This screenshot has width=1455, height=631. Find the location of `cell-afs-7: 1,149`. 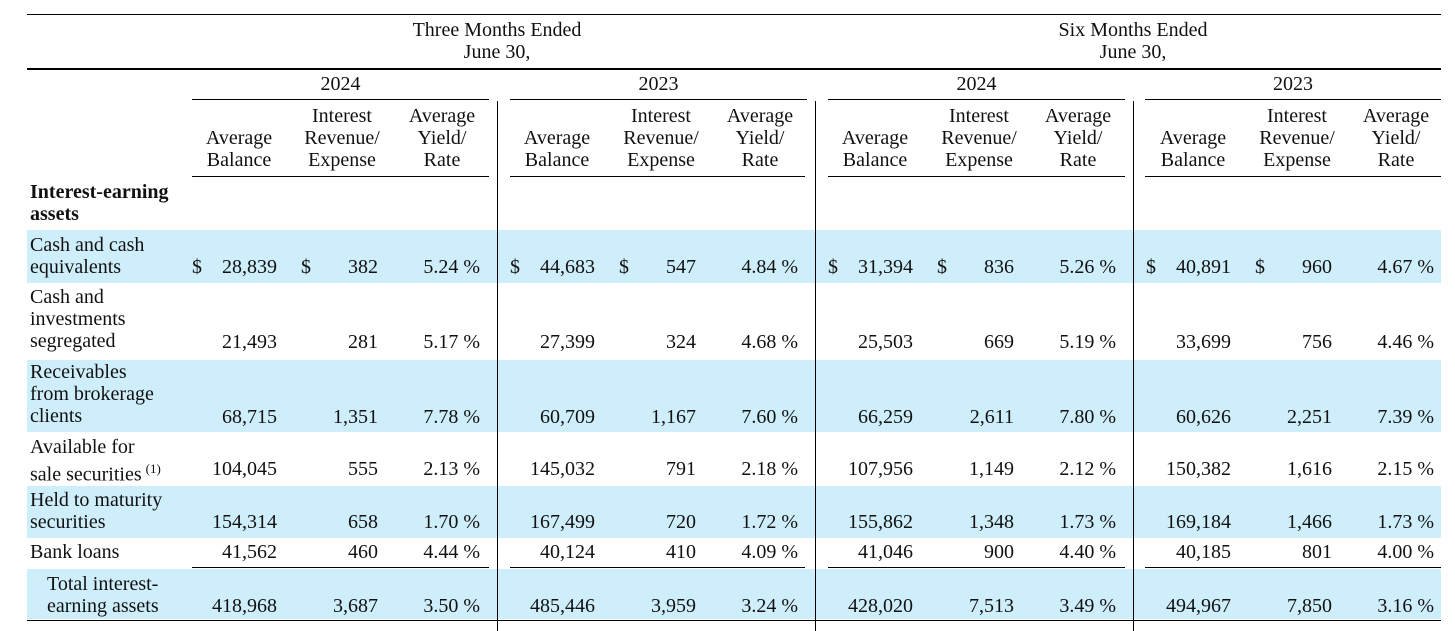

cell-afs-7: 1,149 is located at coordinates (991, 469).